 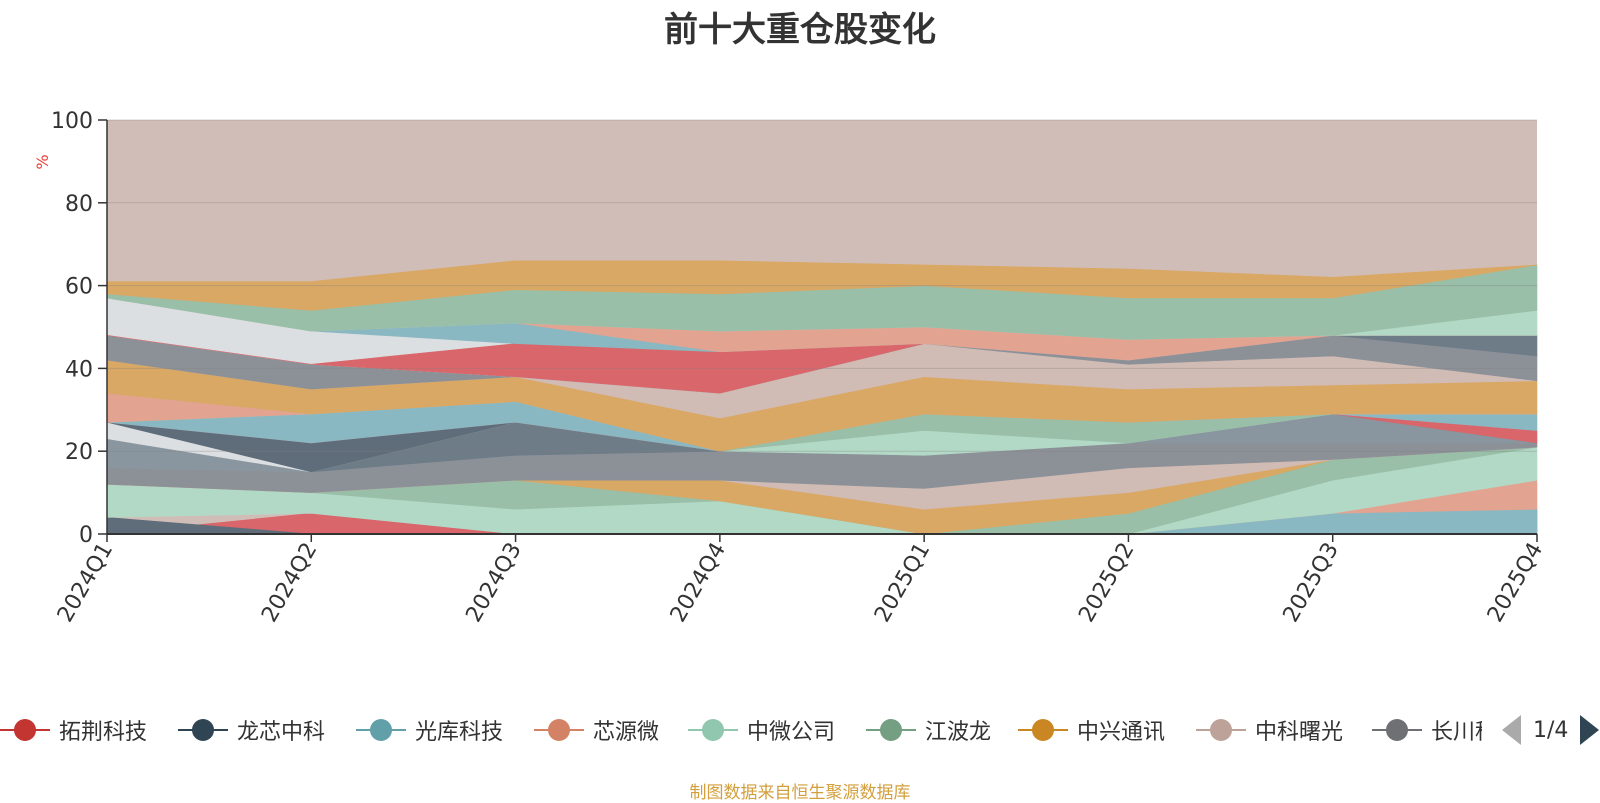 What do you see at coordinates (1121, 732) in the screenshot?
I see `legend-label: 中兴通讯` at bounding box center [1121, 732].